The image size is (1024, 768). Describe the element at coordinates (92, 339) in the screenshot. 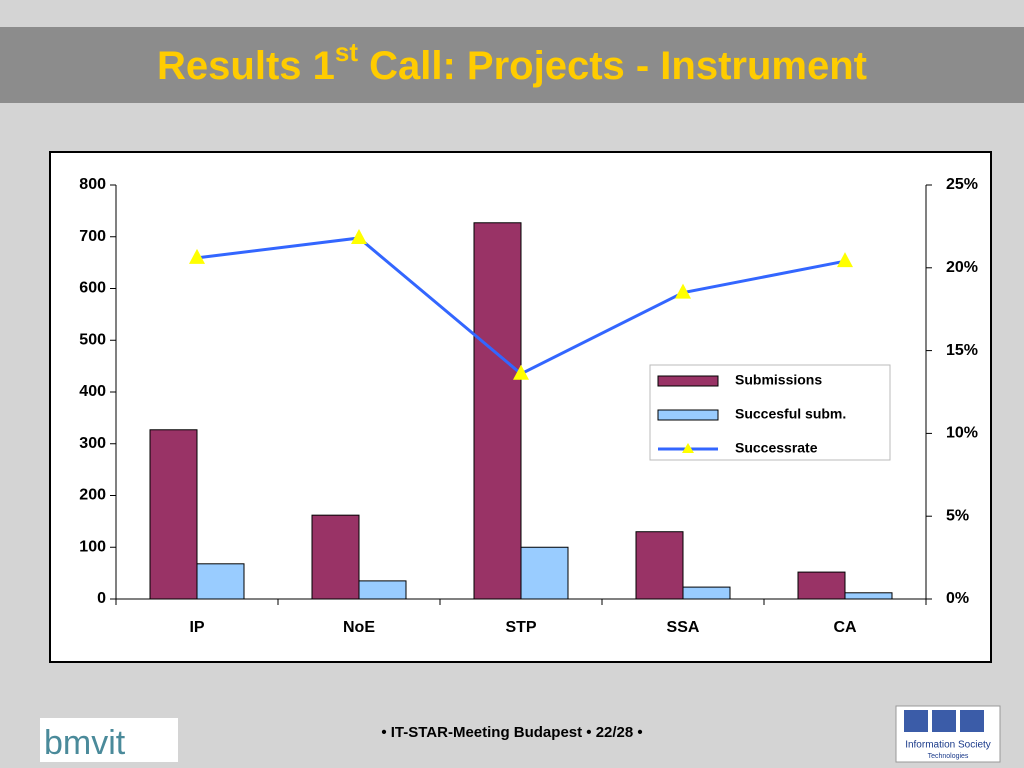

I see `y-tick-label: 500` at that location.